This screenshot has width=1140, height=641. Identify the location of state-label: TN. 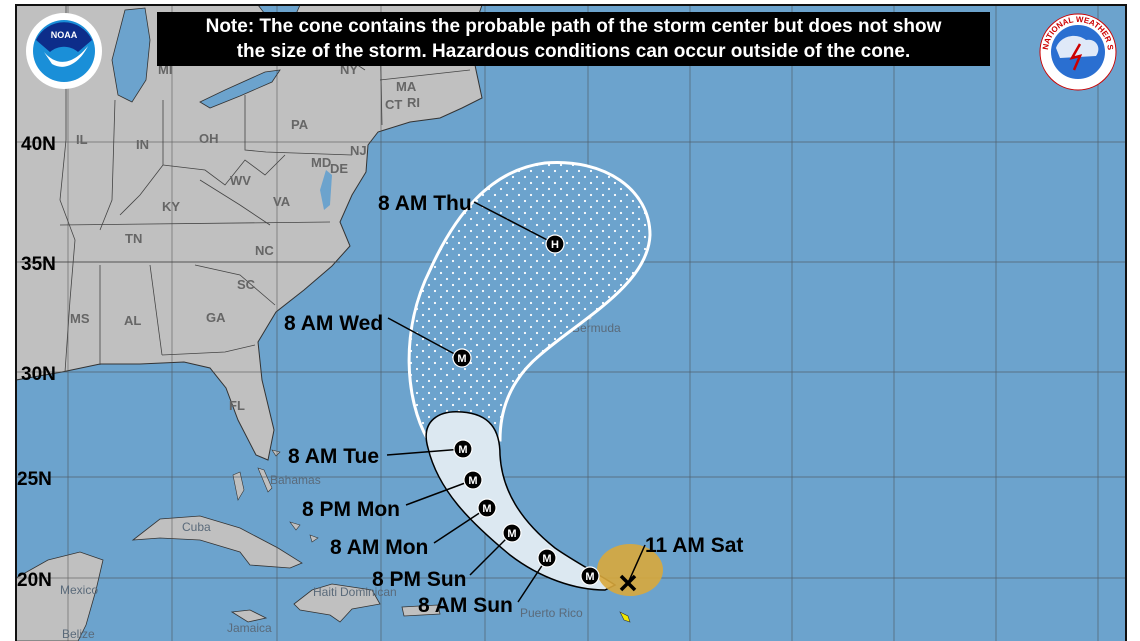
(133, 238).